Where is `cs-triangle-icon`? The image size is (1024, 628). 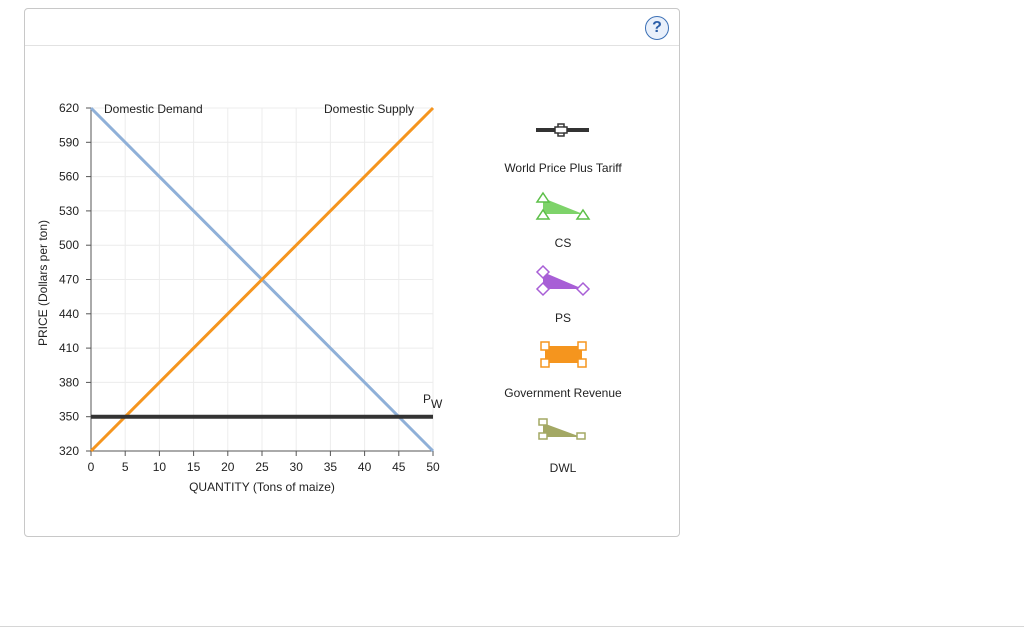 cs-triangle-icon is located at coordinates (563, 206).